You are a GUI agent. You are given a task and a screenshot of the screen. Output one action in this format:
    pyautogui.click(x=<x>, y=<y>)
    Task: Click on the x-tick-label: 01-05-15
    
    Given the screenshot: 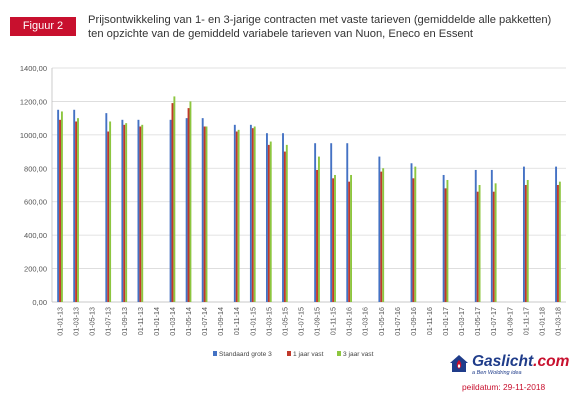 What is the action you would take?
    pyautogui.click(x=284, y=321)
    